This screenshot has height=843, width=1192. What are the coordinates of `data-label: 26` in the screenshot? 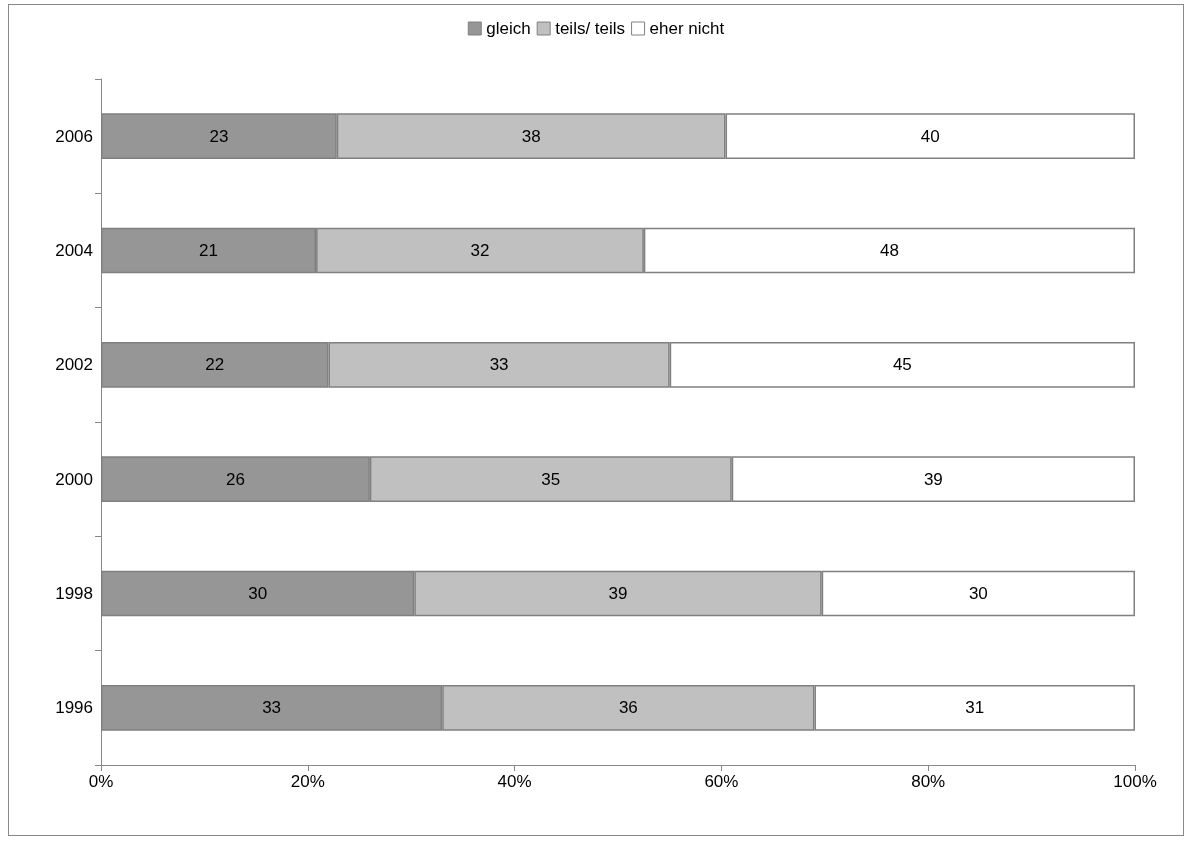 It's located at (235, 479).